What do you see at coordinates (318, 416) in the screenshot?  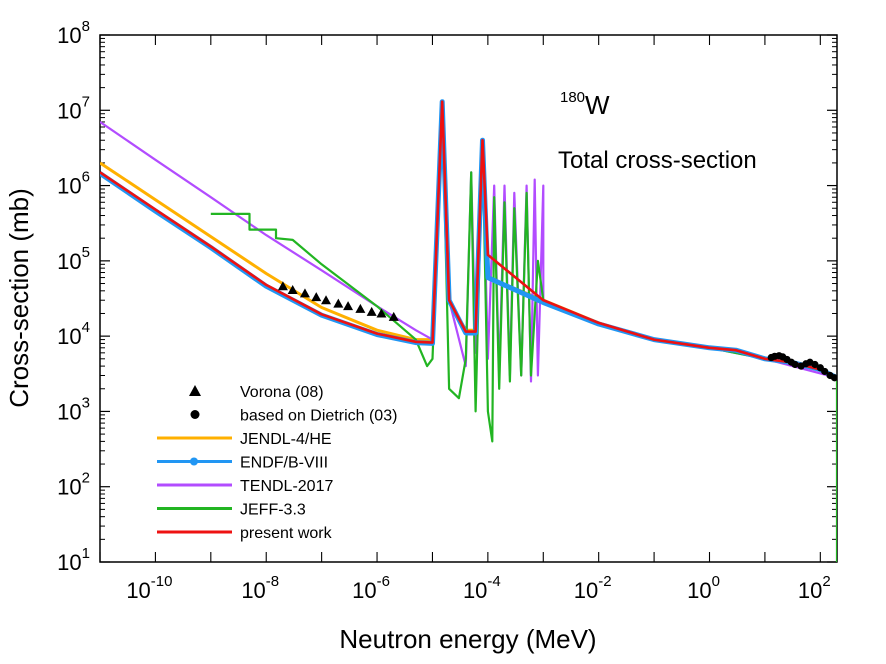 I see `legend-label-based-on-dietrich-03: based on Dietrich (03)` at bounding box center [318, 416].